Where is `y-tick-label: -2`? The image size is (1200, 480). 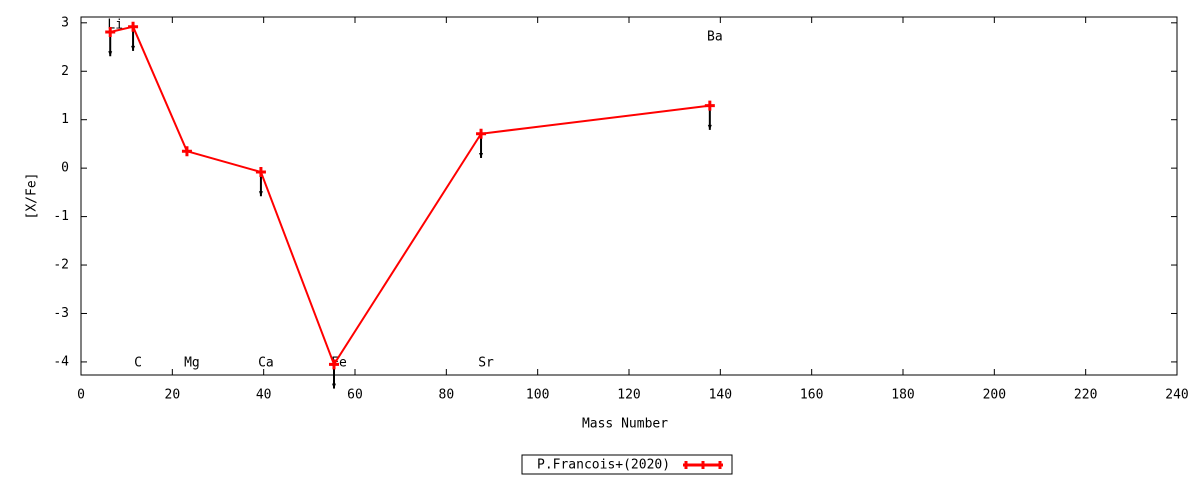
y-tick-label: -2 is located at coordinates (61, 265).